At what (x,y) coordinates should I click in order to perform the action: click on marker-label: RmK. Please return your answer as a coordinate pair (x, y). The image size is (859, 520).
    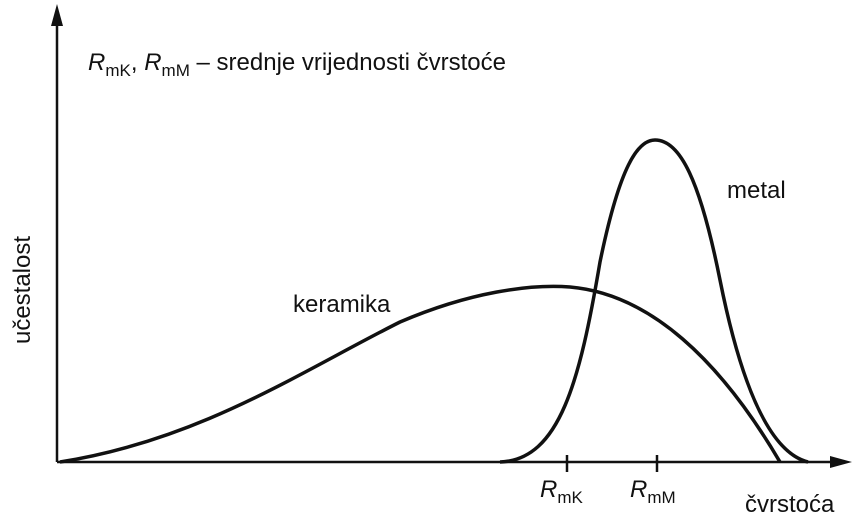
    Looking at the image, I should click on (562, 491).